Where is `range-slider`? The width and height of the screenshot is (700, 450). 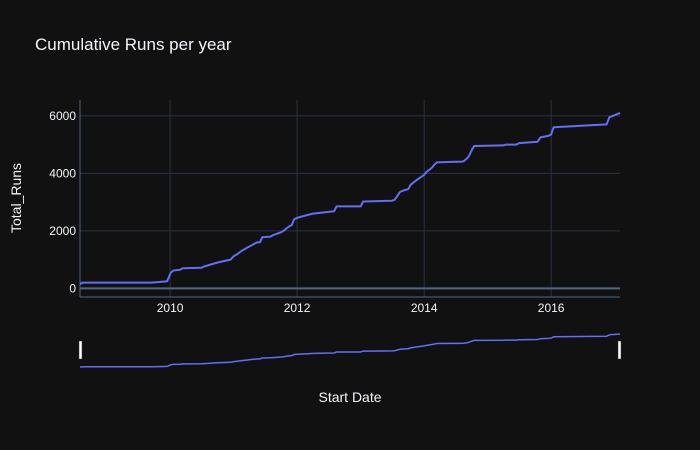
range-slider is located at coordinates (350, 350).